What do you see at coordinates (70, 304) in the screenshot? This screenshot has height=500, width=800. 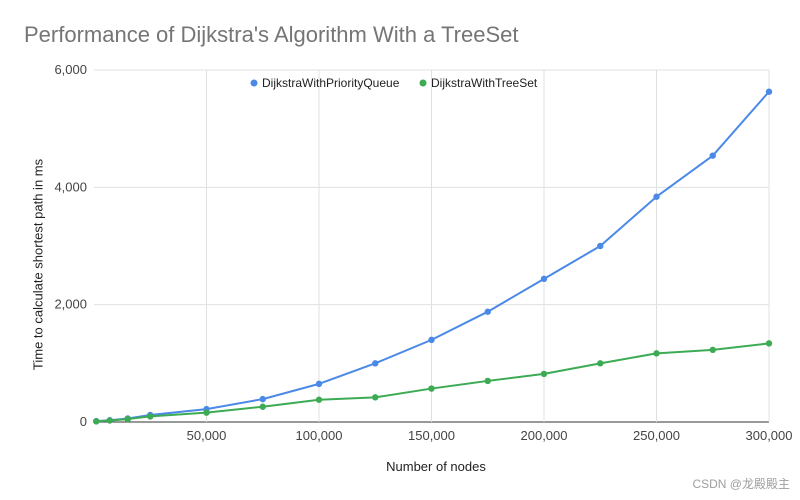 I see `y-tick-label: 2,000` at bounding box center [70, 304].